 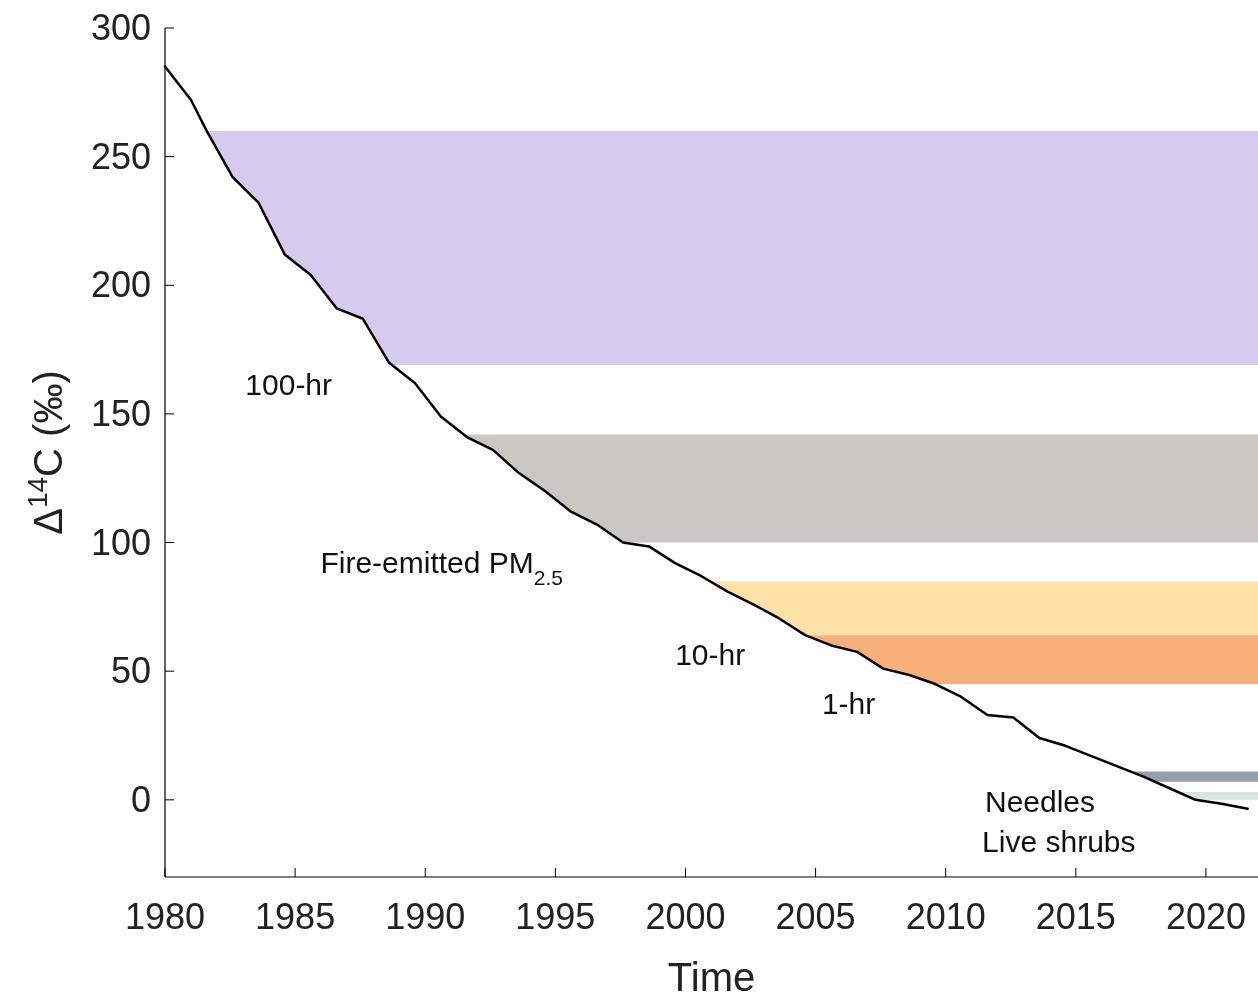 I want to click on y-tick-label: 100, so click(x=120, y=542).